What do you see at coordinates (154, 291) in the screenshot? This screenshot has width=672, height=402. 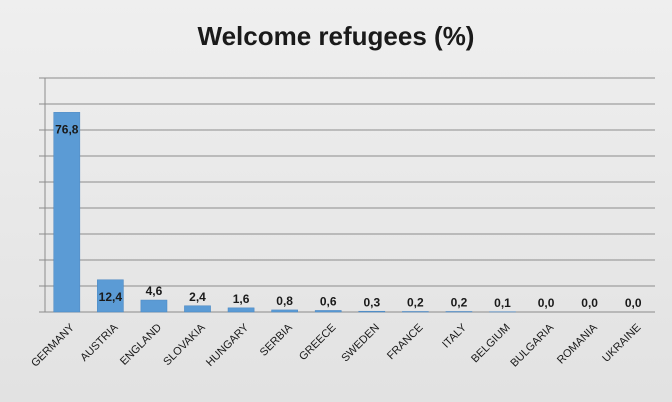 I see `value-label: 4,6` at bounding box center [154, 291].